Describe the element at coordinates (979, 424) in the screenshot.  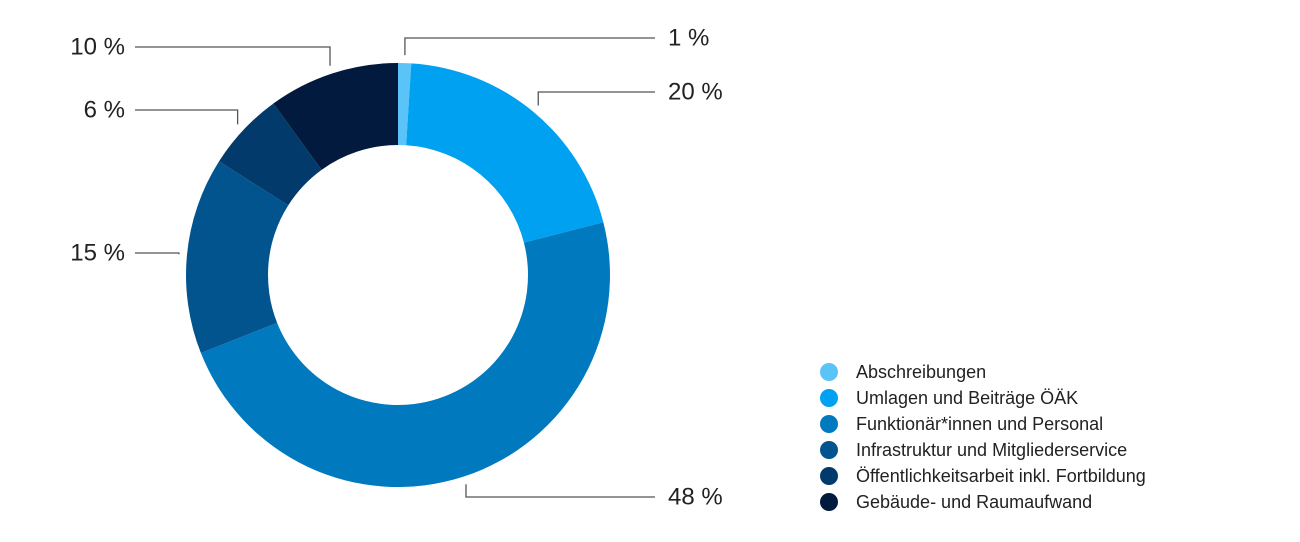
I see `legend-label: Funktionär*innen und Personal` at that location.